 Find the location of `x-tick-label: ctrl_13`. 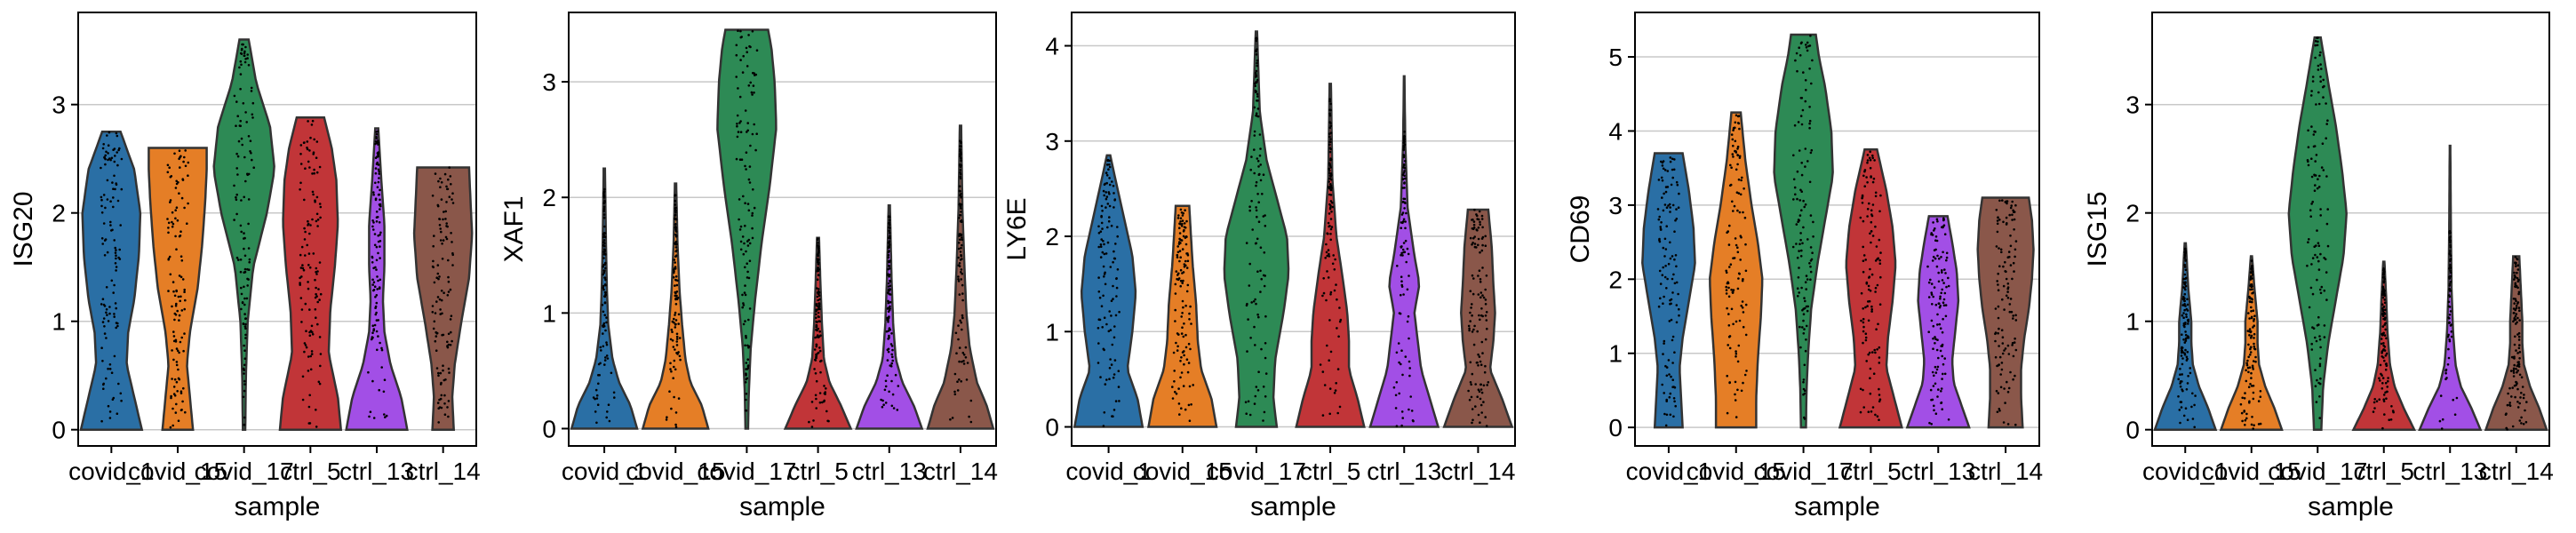

x-tick-label: ctrl_13 is located at coordinates (376, 471).